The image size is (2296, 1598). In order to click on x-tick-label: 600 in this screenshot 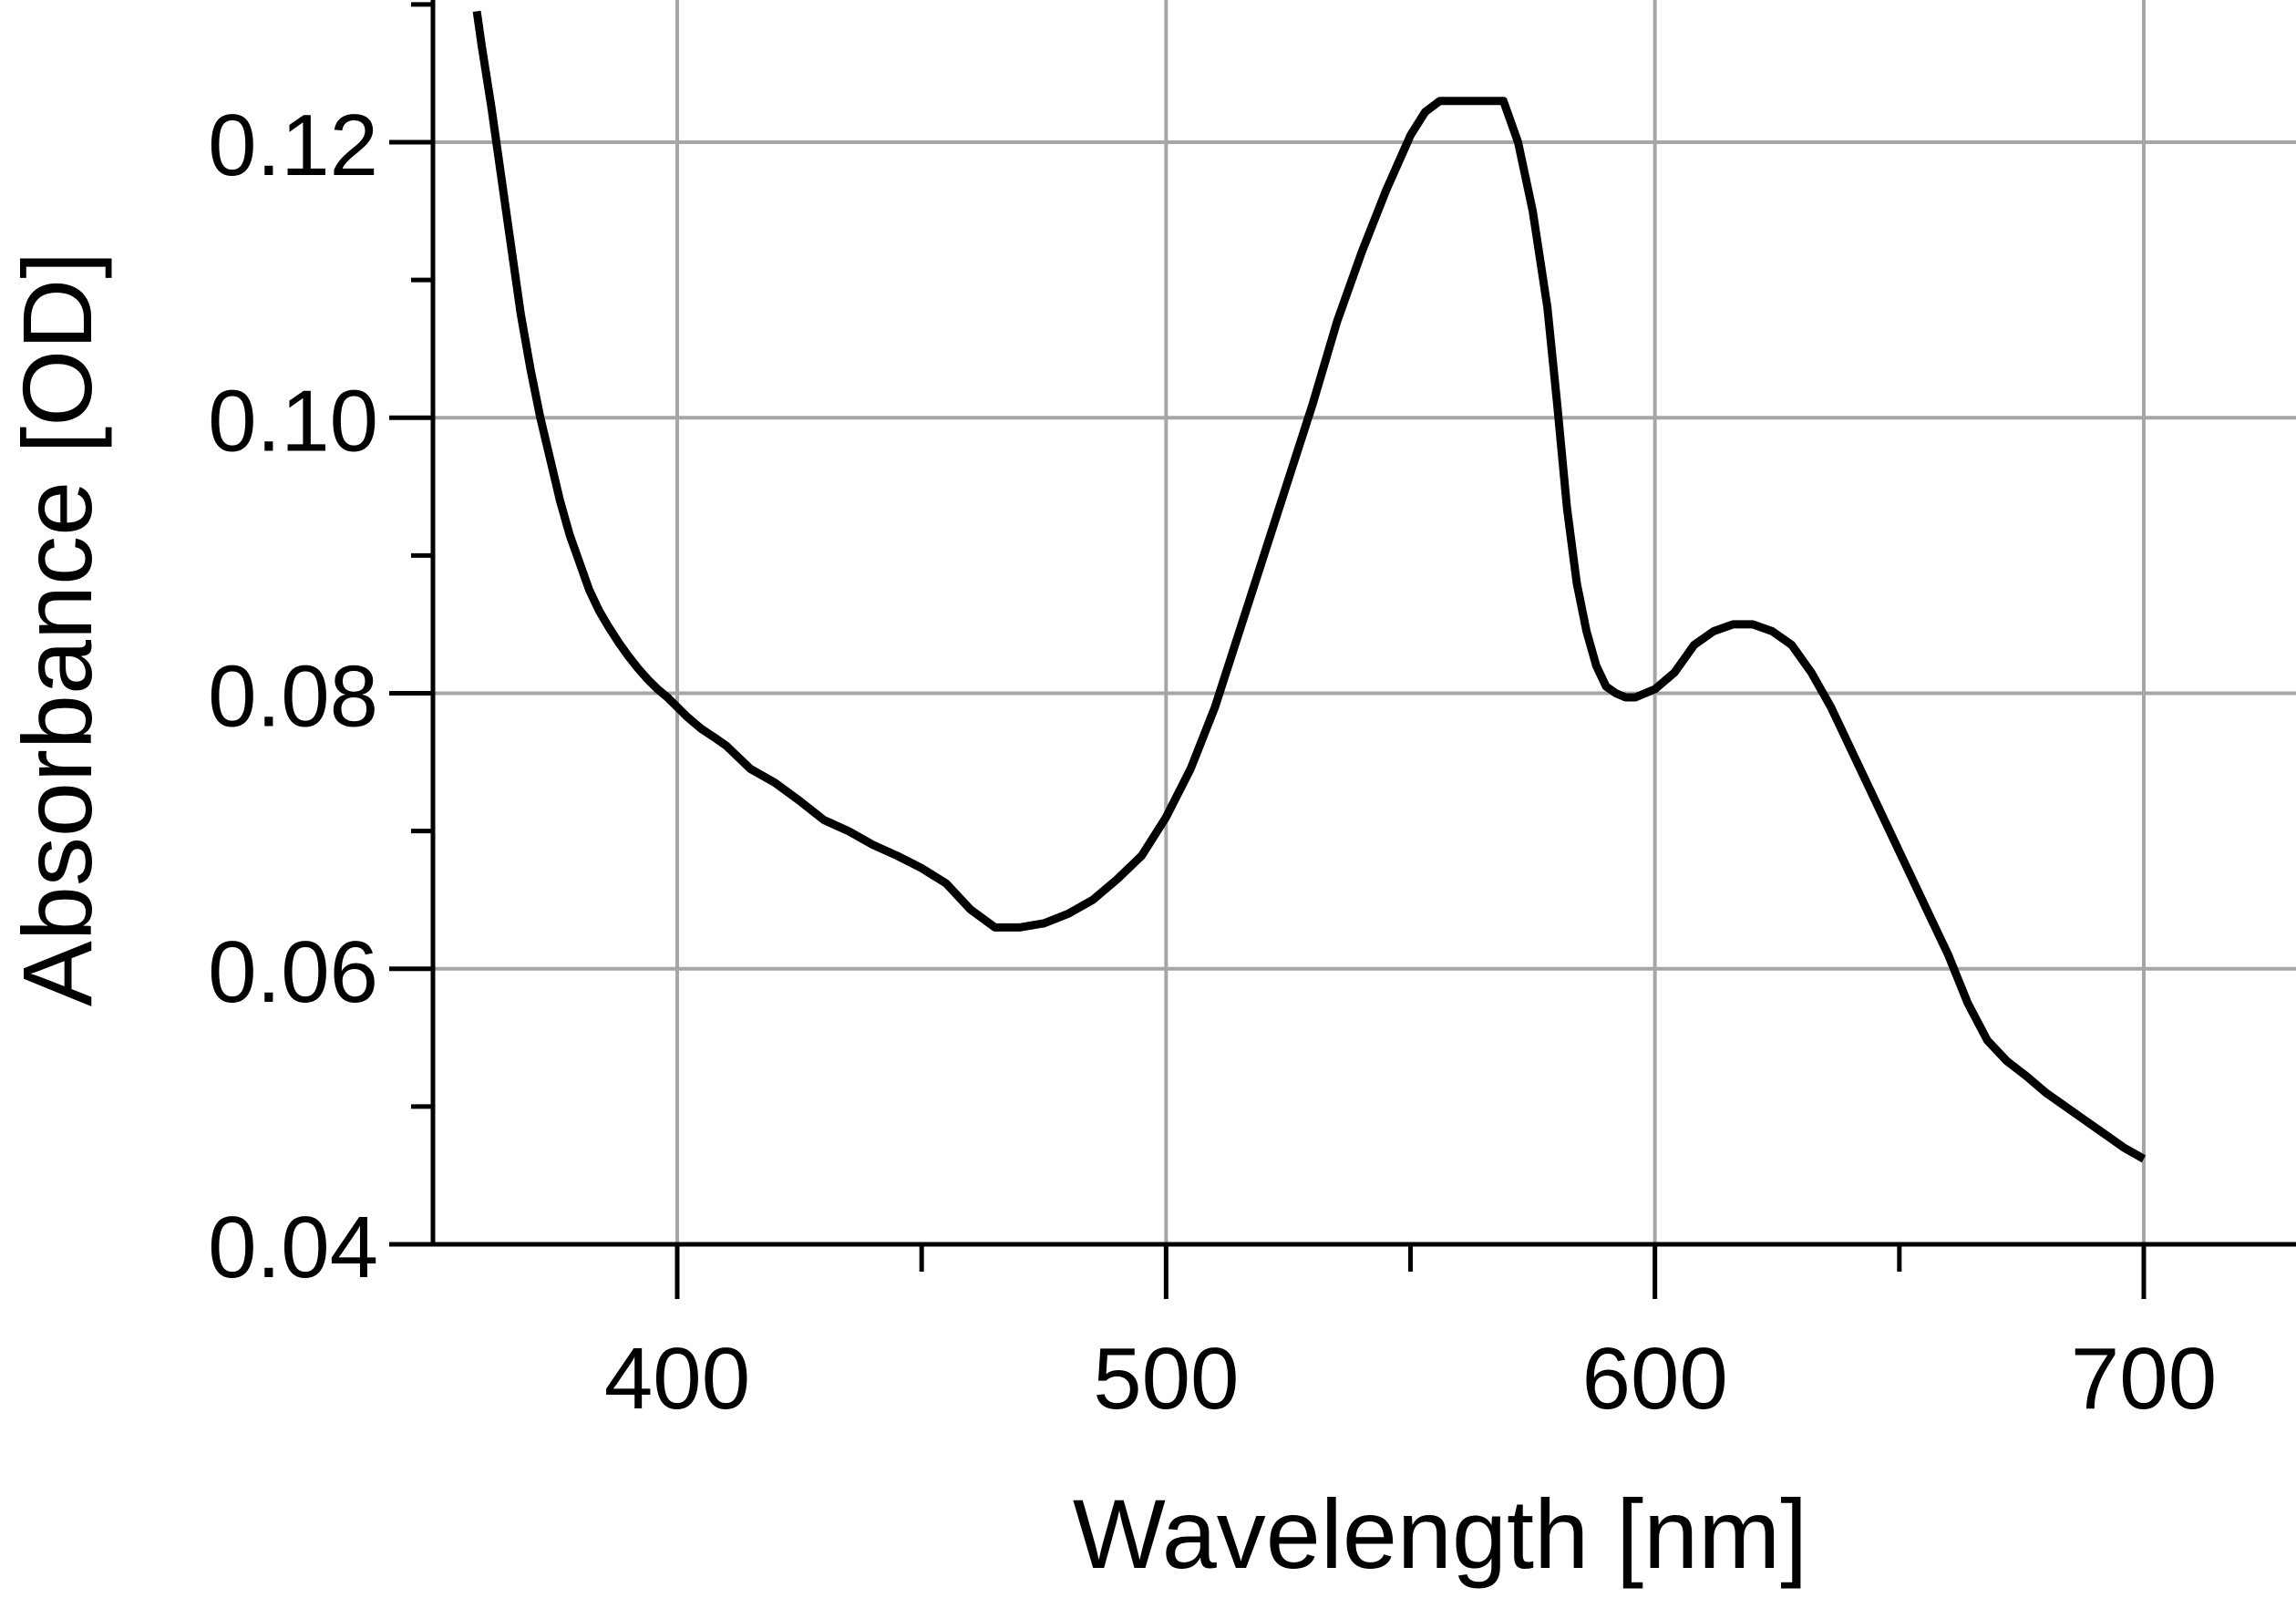, I will do `click(1655, 1379)`.